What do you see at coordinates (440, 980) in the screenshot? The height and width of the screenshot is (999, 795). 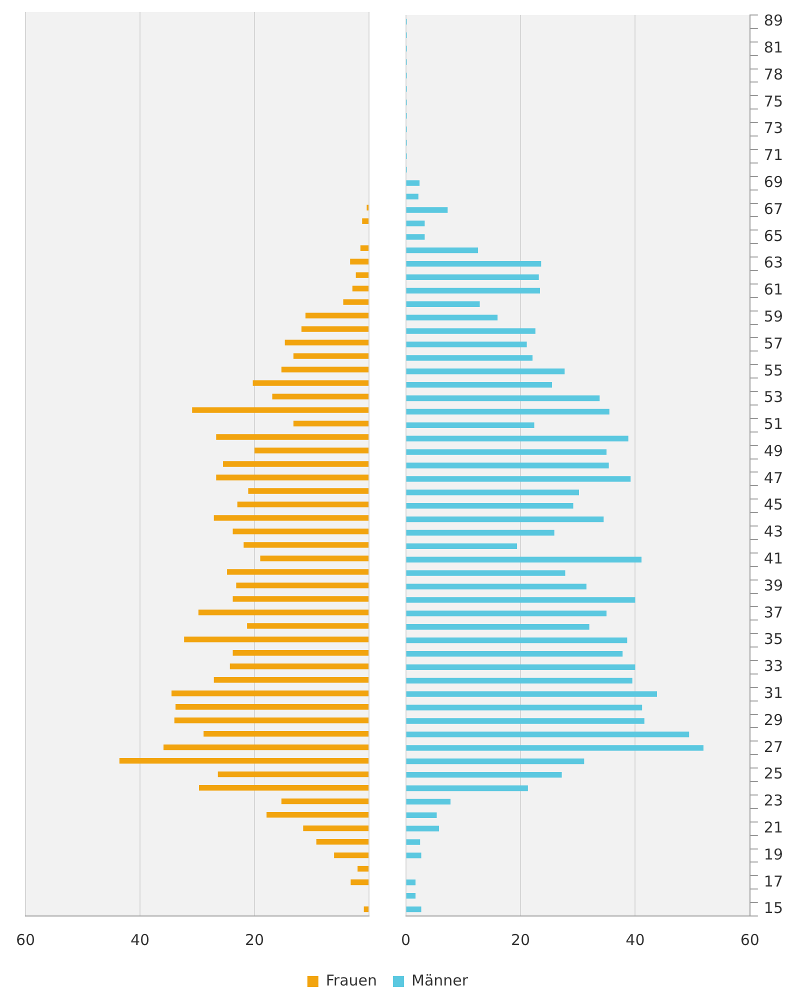 I see `legend-label: Männer` at bounding box center [440, 980].